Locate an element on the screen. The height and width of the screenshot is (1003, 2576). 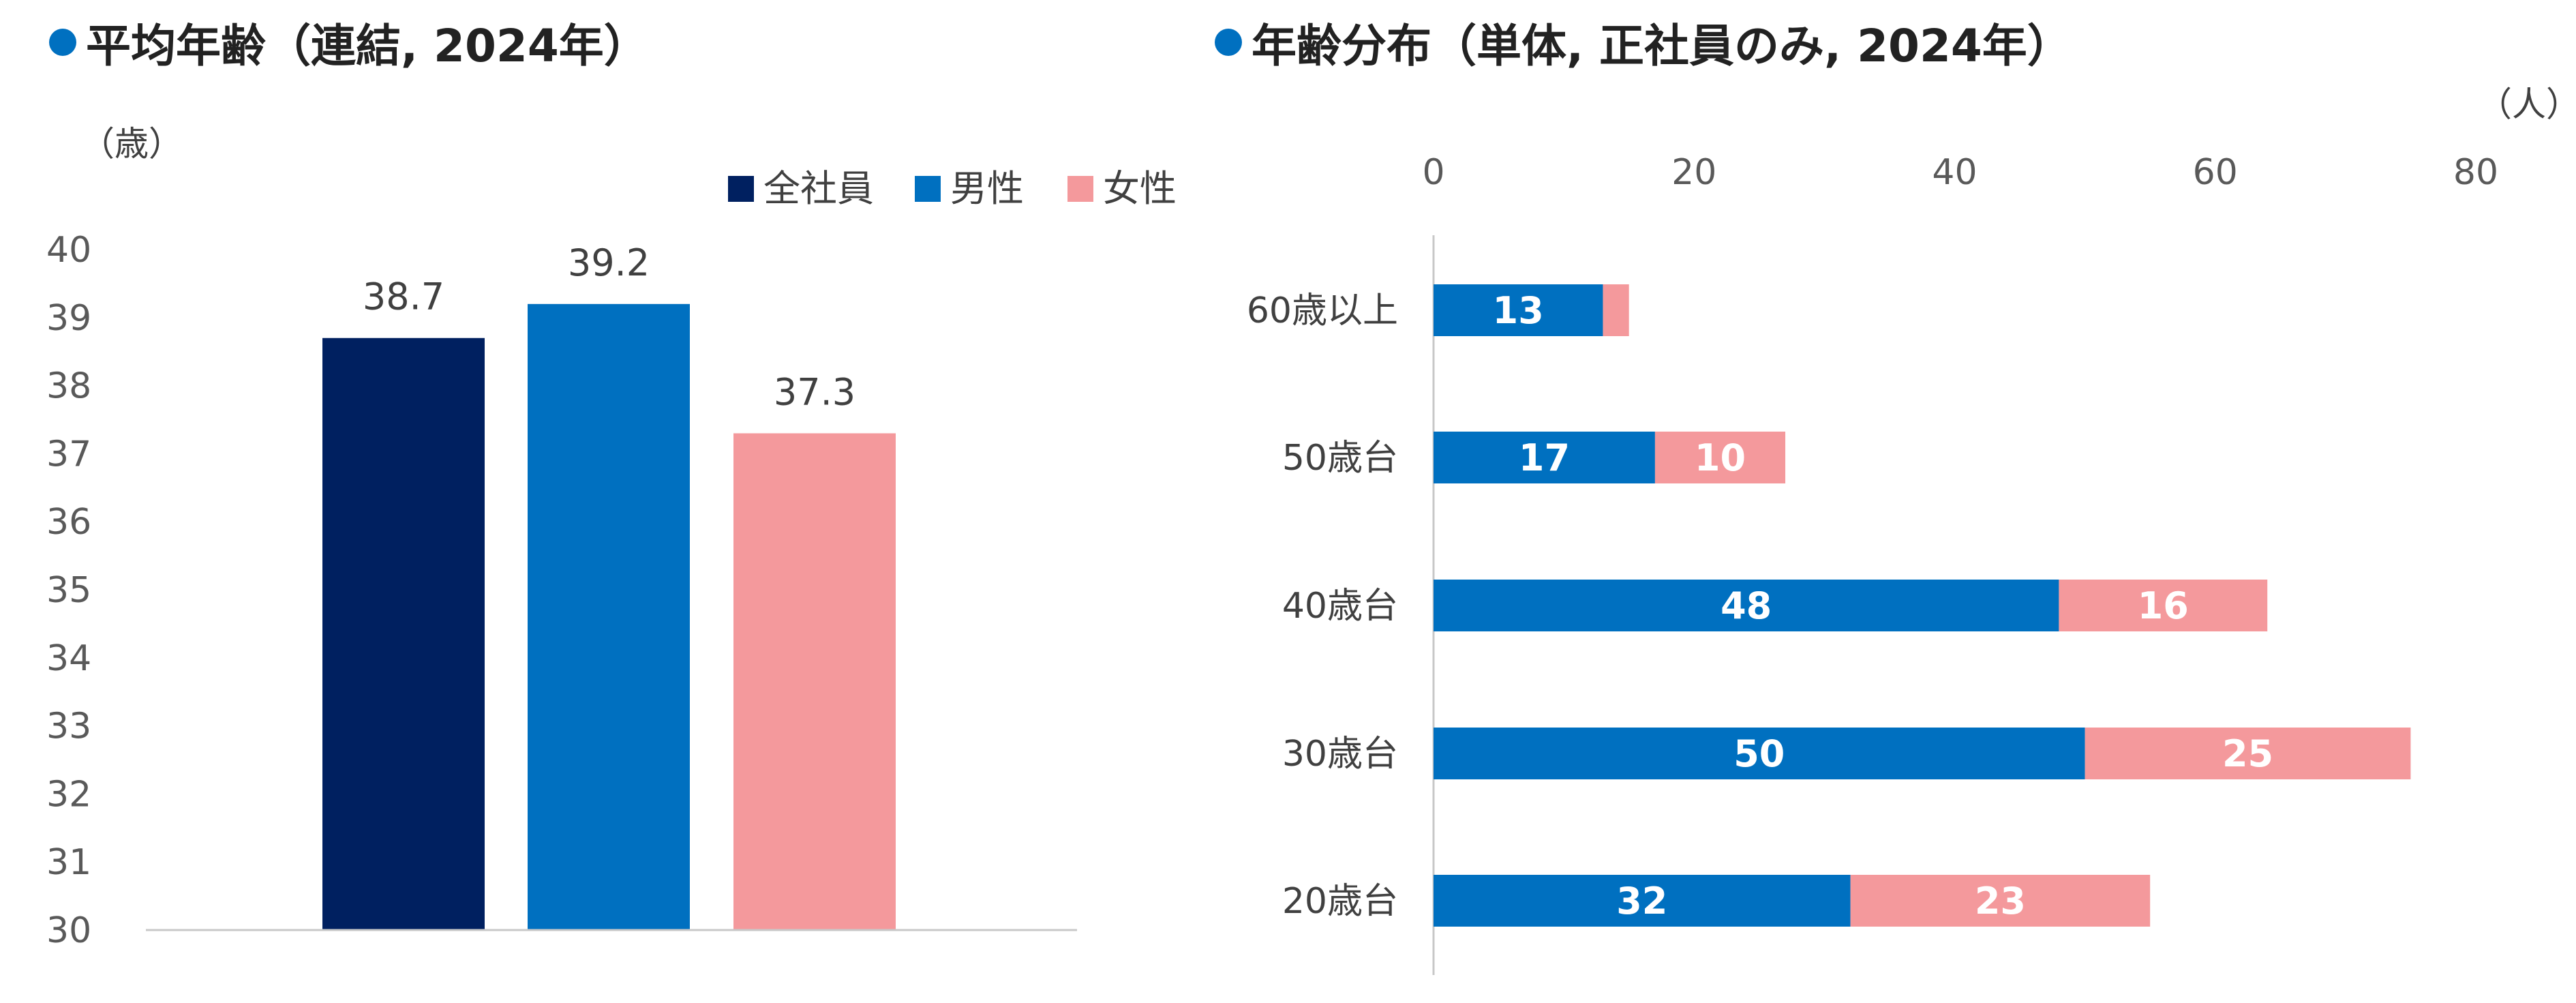
bar-segment-label: 13 is located at coordinates (1519, 310).